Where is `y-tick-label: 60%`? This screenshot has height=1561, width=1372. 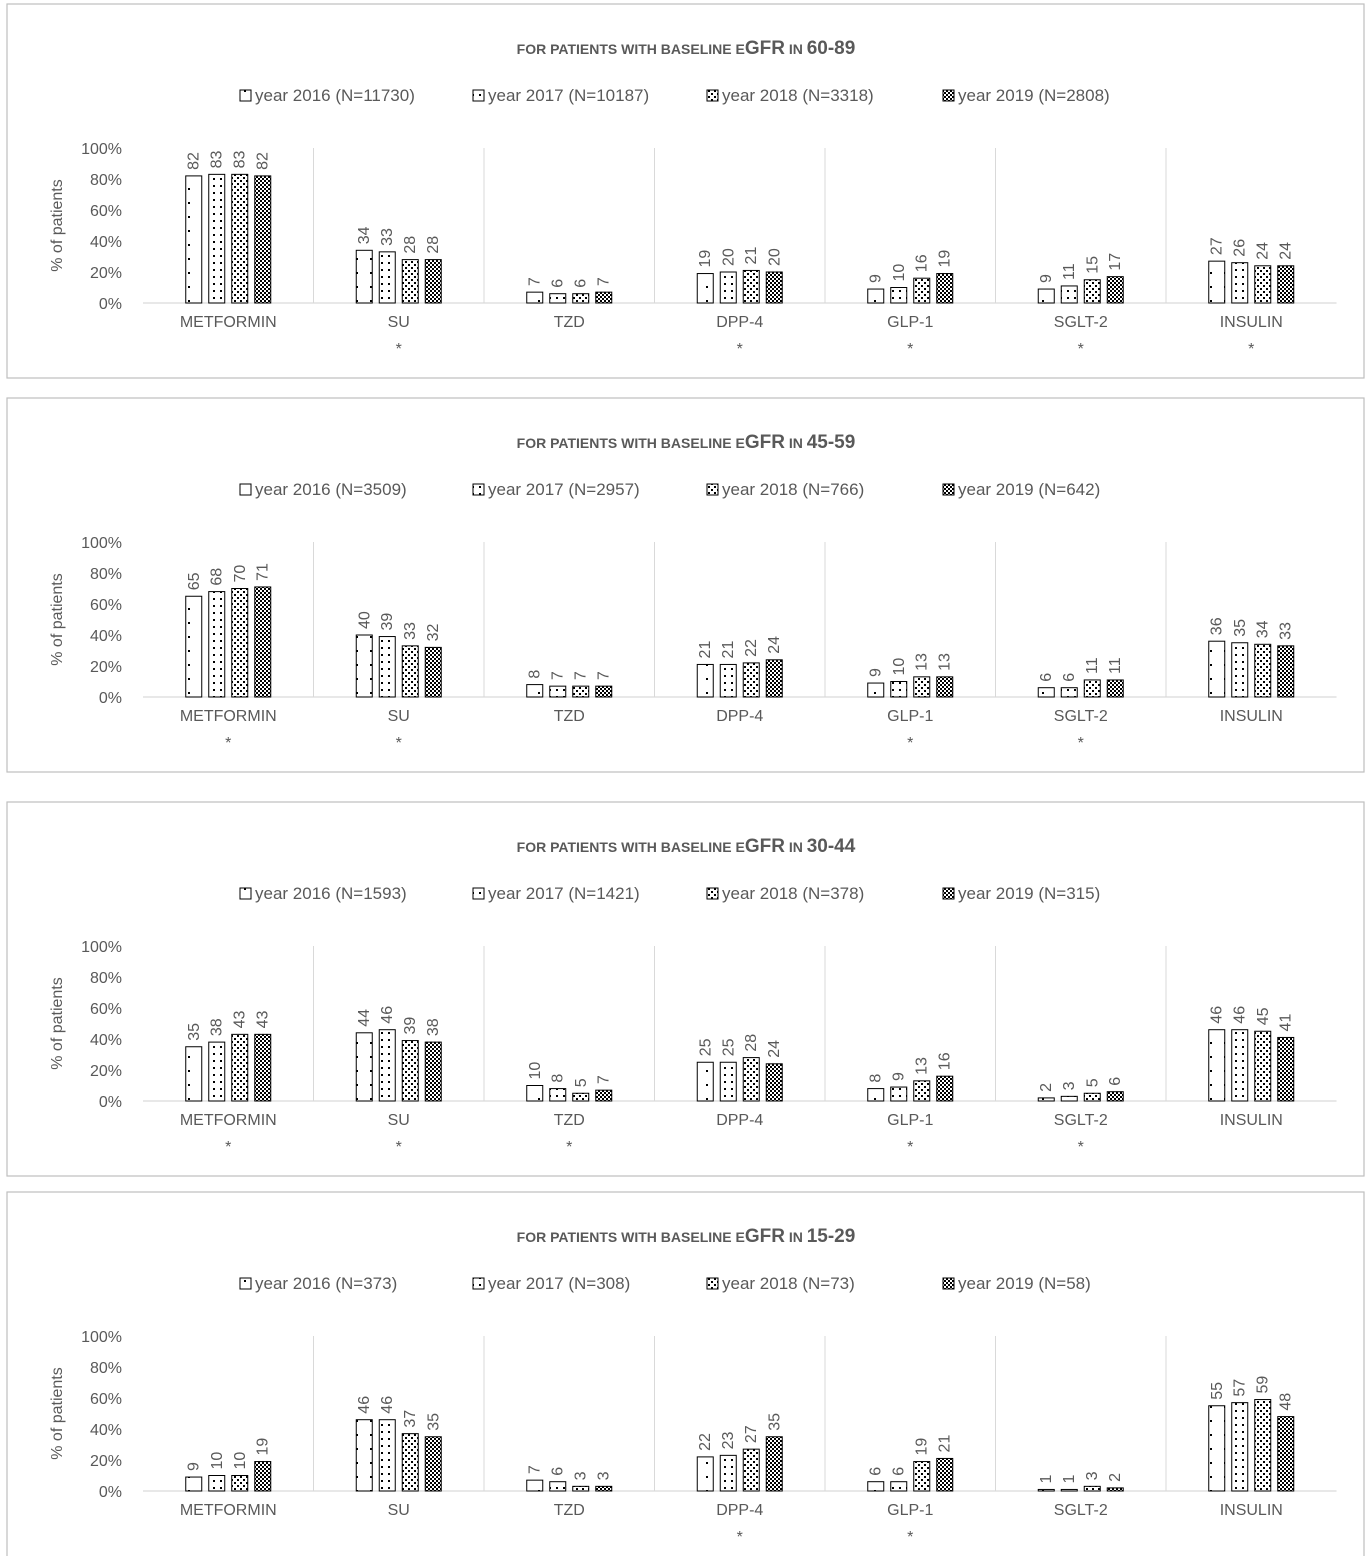 y-tick-label: 60% is located at coordinates (106, 1399).